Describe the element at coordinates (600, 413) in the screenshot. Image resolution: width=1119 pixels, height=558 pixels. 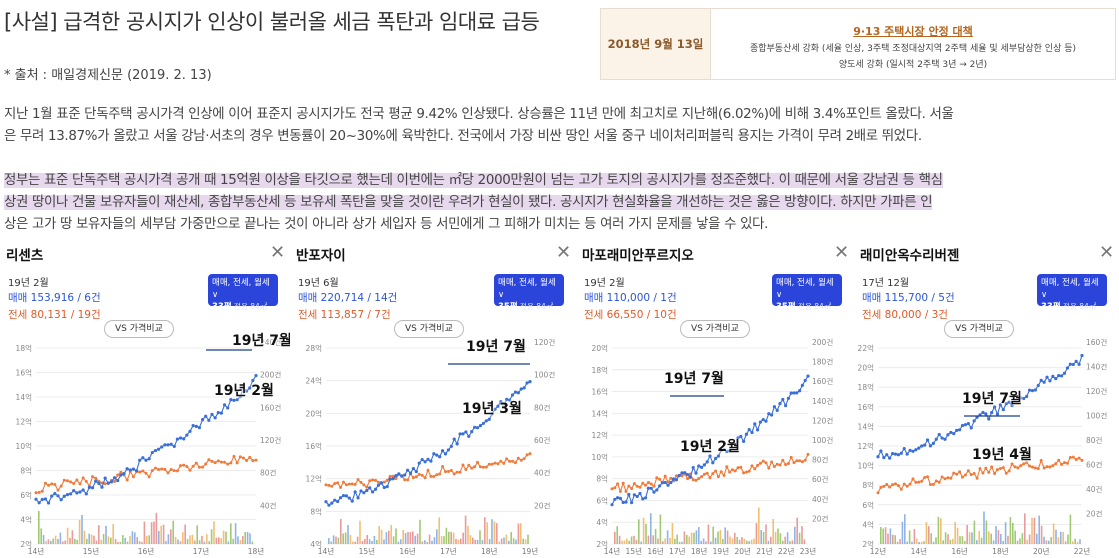
I see `y-tick-left: 14억` at that location.